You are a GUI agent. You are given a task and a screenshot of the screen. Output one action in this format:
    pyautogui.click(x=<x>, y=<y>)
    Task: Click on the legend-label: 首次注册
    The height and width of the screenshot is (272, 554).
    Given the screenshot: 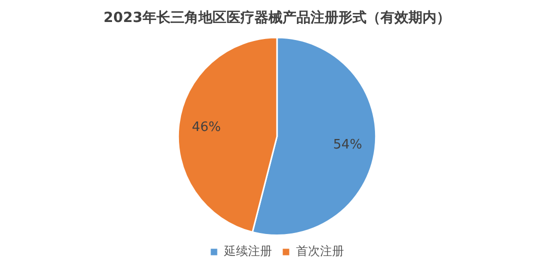 What is the action you would take?
    pyautogui.click(x=320, y=251)
    